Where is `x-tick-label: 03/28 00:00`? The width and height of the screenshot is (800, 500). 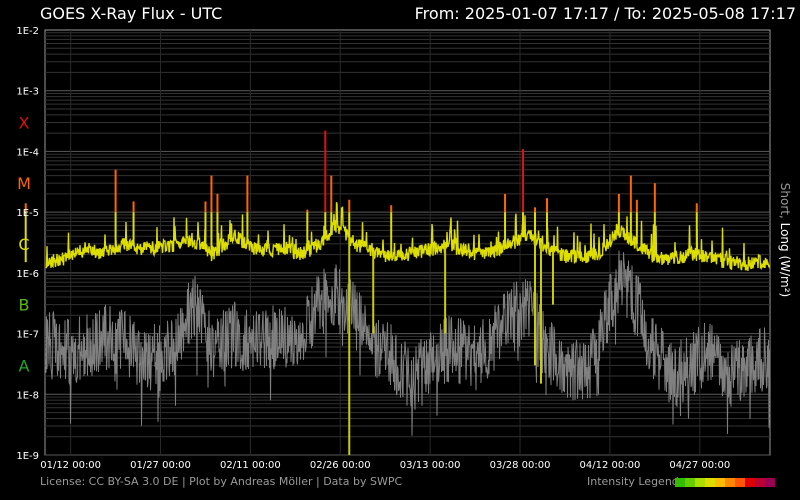
x-tick-label: 03/28 00:00 is located at coordinates (520, 465).